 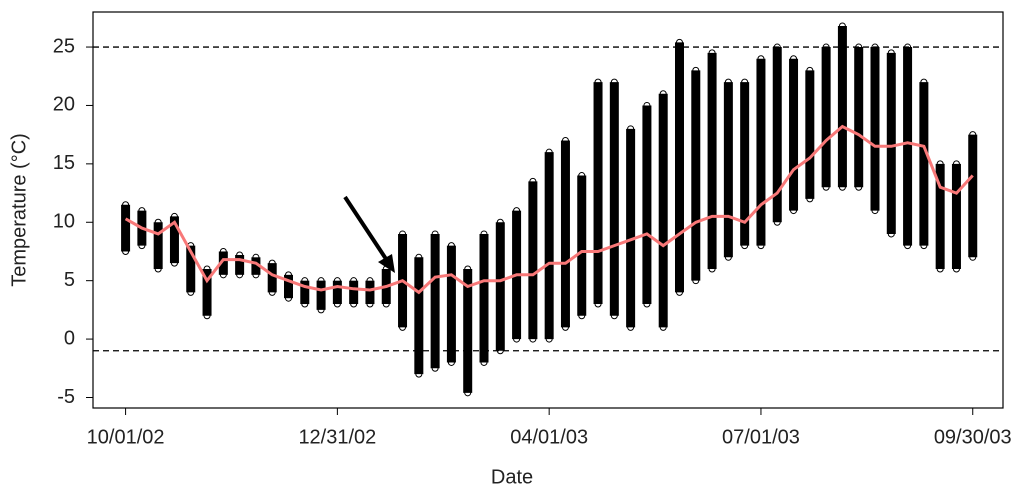 What do you see at coordinates (64, 163) in the screenshot?
I see `y-tick-label: 15` at bounding box center [64, 163].